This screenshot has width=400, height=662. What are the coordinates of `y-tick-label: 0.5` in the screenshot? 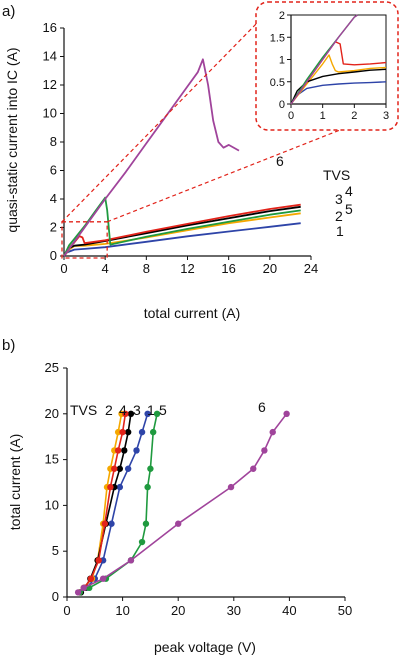 It's located at (277, 83).